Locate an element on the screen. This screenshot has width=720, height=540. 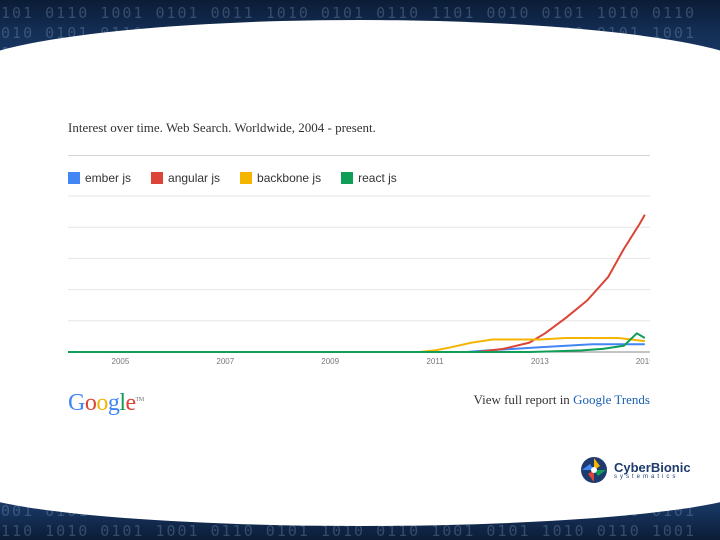
legend-label-react: react js is located at coordinates (377, 178).